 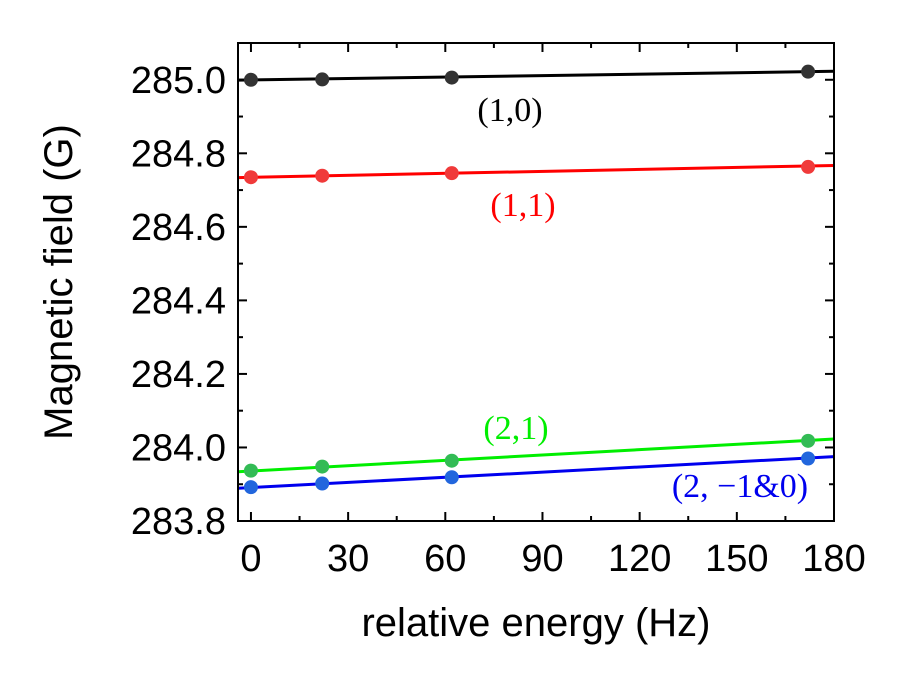 What do you see at coordinates (639, 559) in the screenshot?
I see `x-tick-label: 120` at bounding box center [639, 559].